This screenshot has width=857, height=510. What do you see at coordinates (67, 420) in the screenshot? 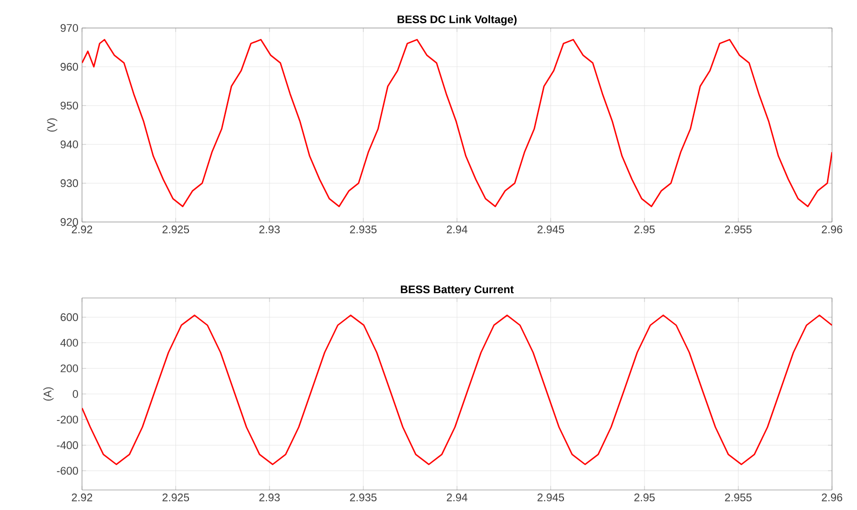
I see `y-tick-label: -200` at bounding box center [67, 420].